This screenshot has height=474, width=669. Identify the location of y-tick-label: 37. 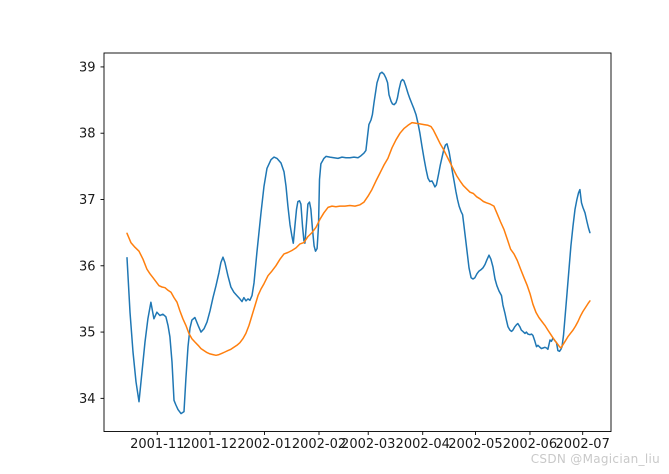
(87, 200).